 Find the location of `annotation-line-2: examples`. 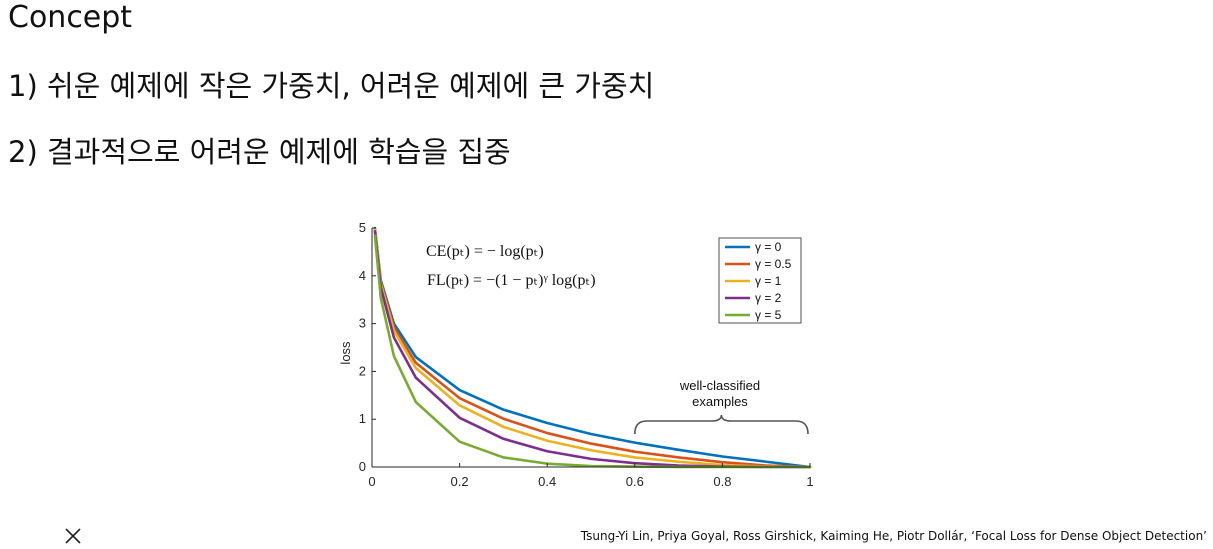

annotation-line-2: examples is located at coordinates (720, 401).